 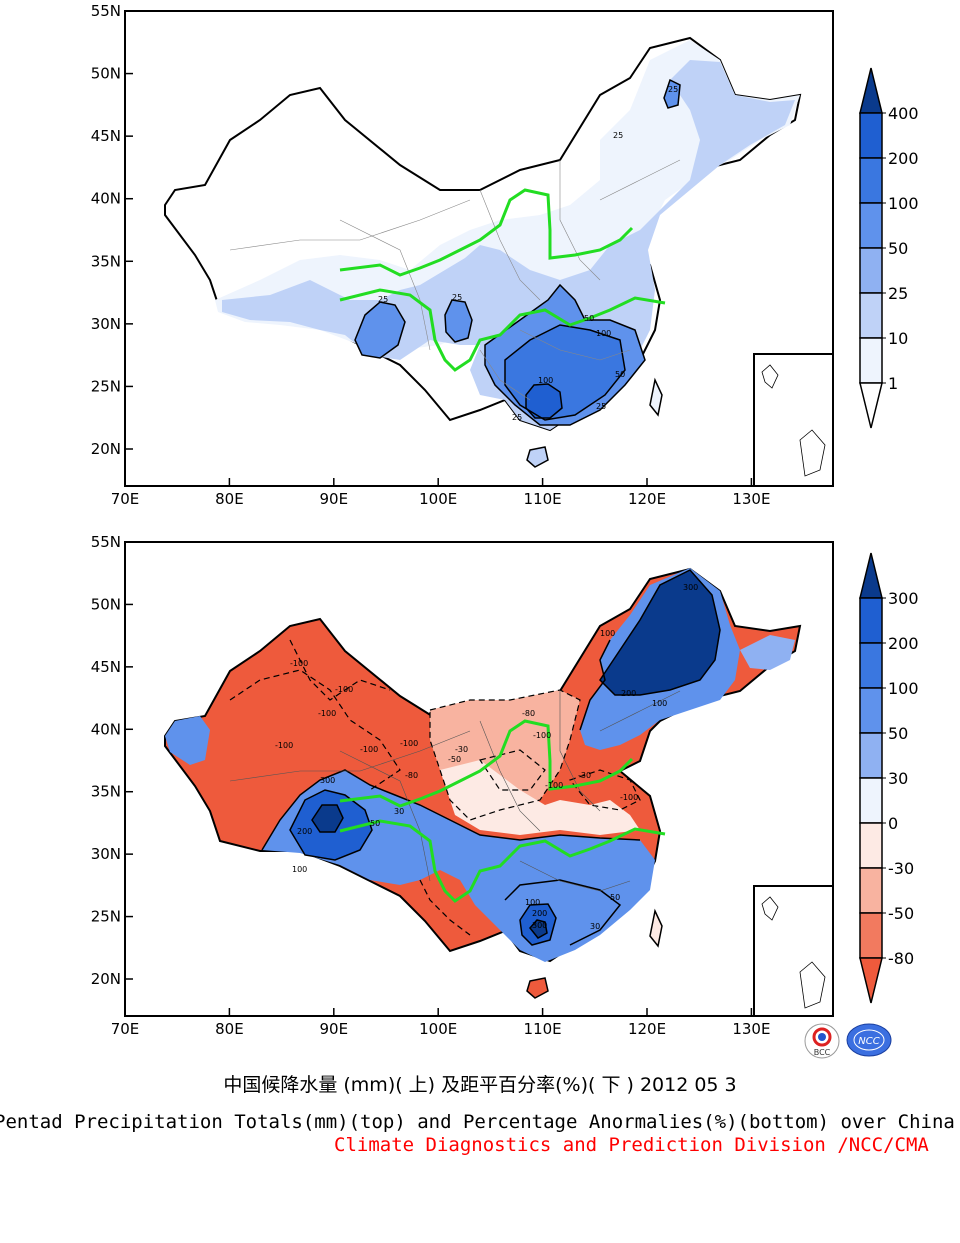 I want to click on colorbar-label: -30, so click(x=901, y=868).